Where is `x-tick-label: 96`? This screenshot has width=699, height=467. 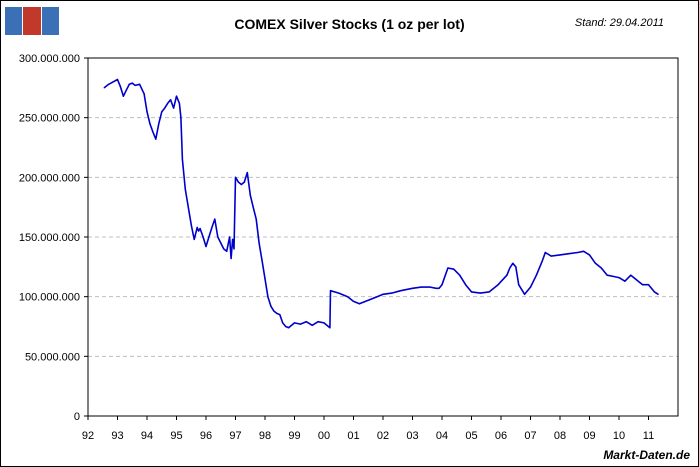
x-tick-label: 96 is located at coordinates (206, 436).